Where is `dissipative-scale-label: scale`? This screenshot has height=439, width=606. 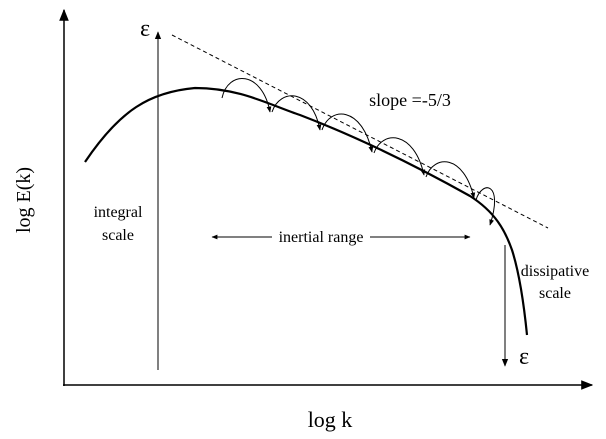
dissipative-scale-label: scale is located at coordinates (555, 293).